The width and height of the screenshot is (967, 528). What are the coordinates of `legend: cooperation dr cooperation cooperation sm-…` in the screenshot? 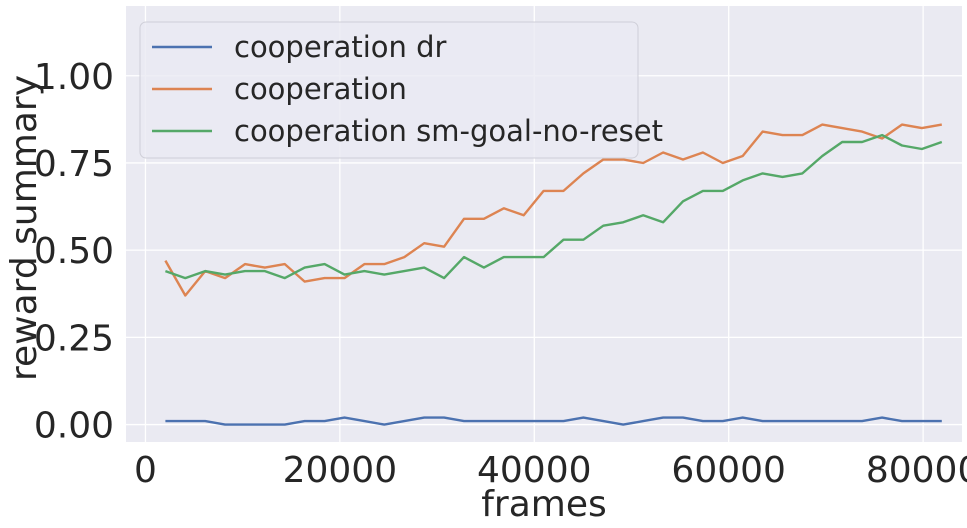 It's located at (401, 90).